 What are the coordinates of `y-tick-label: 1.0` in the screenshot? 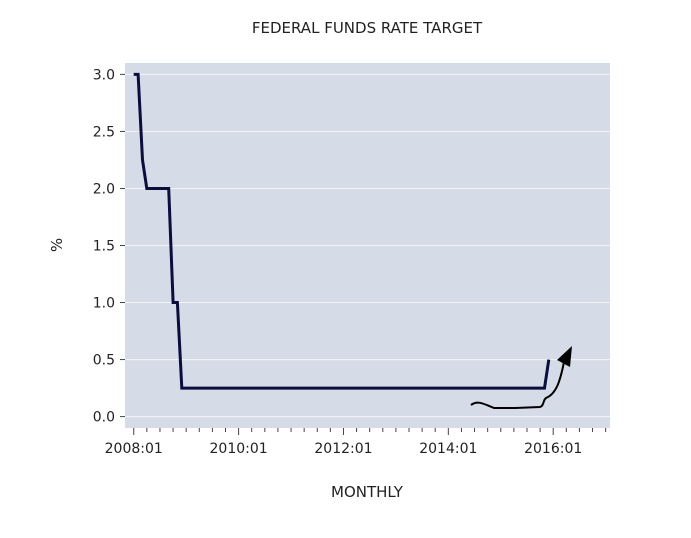 It's located at (104, 304).